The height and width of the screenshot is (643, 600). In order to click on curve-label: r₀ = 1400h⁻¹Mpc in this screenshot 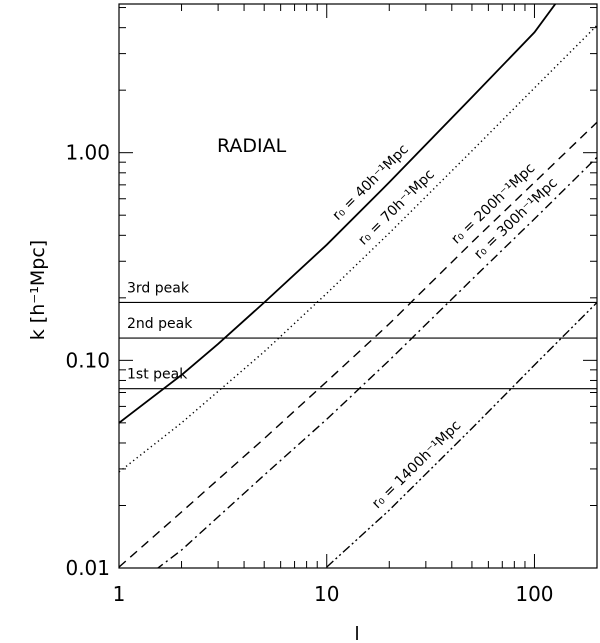, I will do `click(416, 465)`.